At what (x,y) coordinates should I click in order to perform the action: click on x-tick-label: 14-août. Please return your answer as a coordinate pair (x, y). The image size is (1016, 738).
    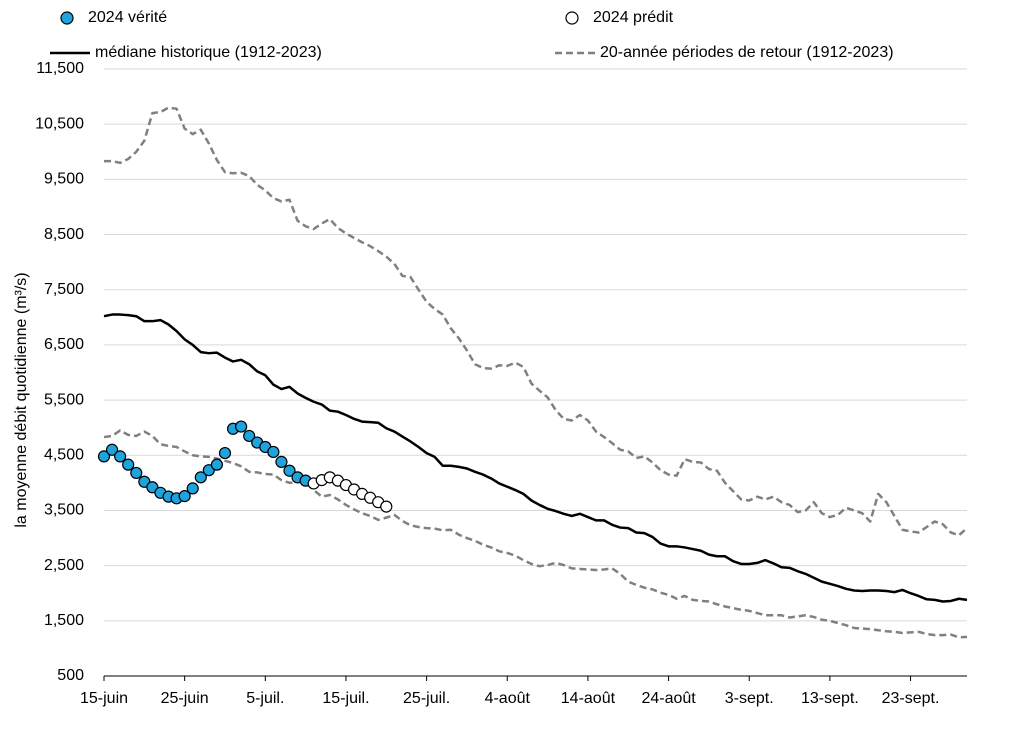
    Looking at the image, I should click on (588, 698).